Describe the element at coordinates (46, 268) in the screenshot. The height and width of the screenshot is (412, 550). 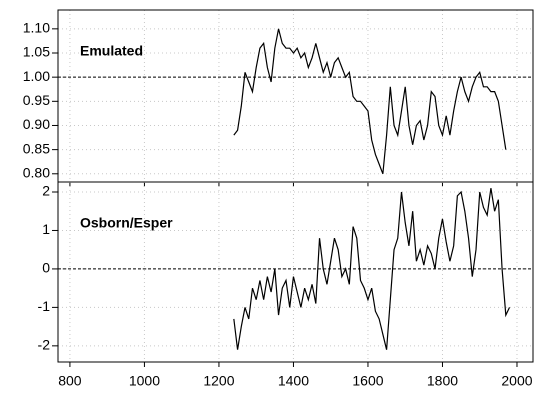
I see `y-tick-label: 0` at that location.